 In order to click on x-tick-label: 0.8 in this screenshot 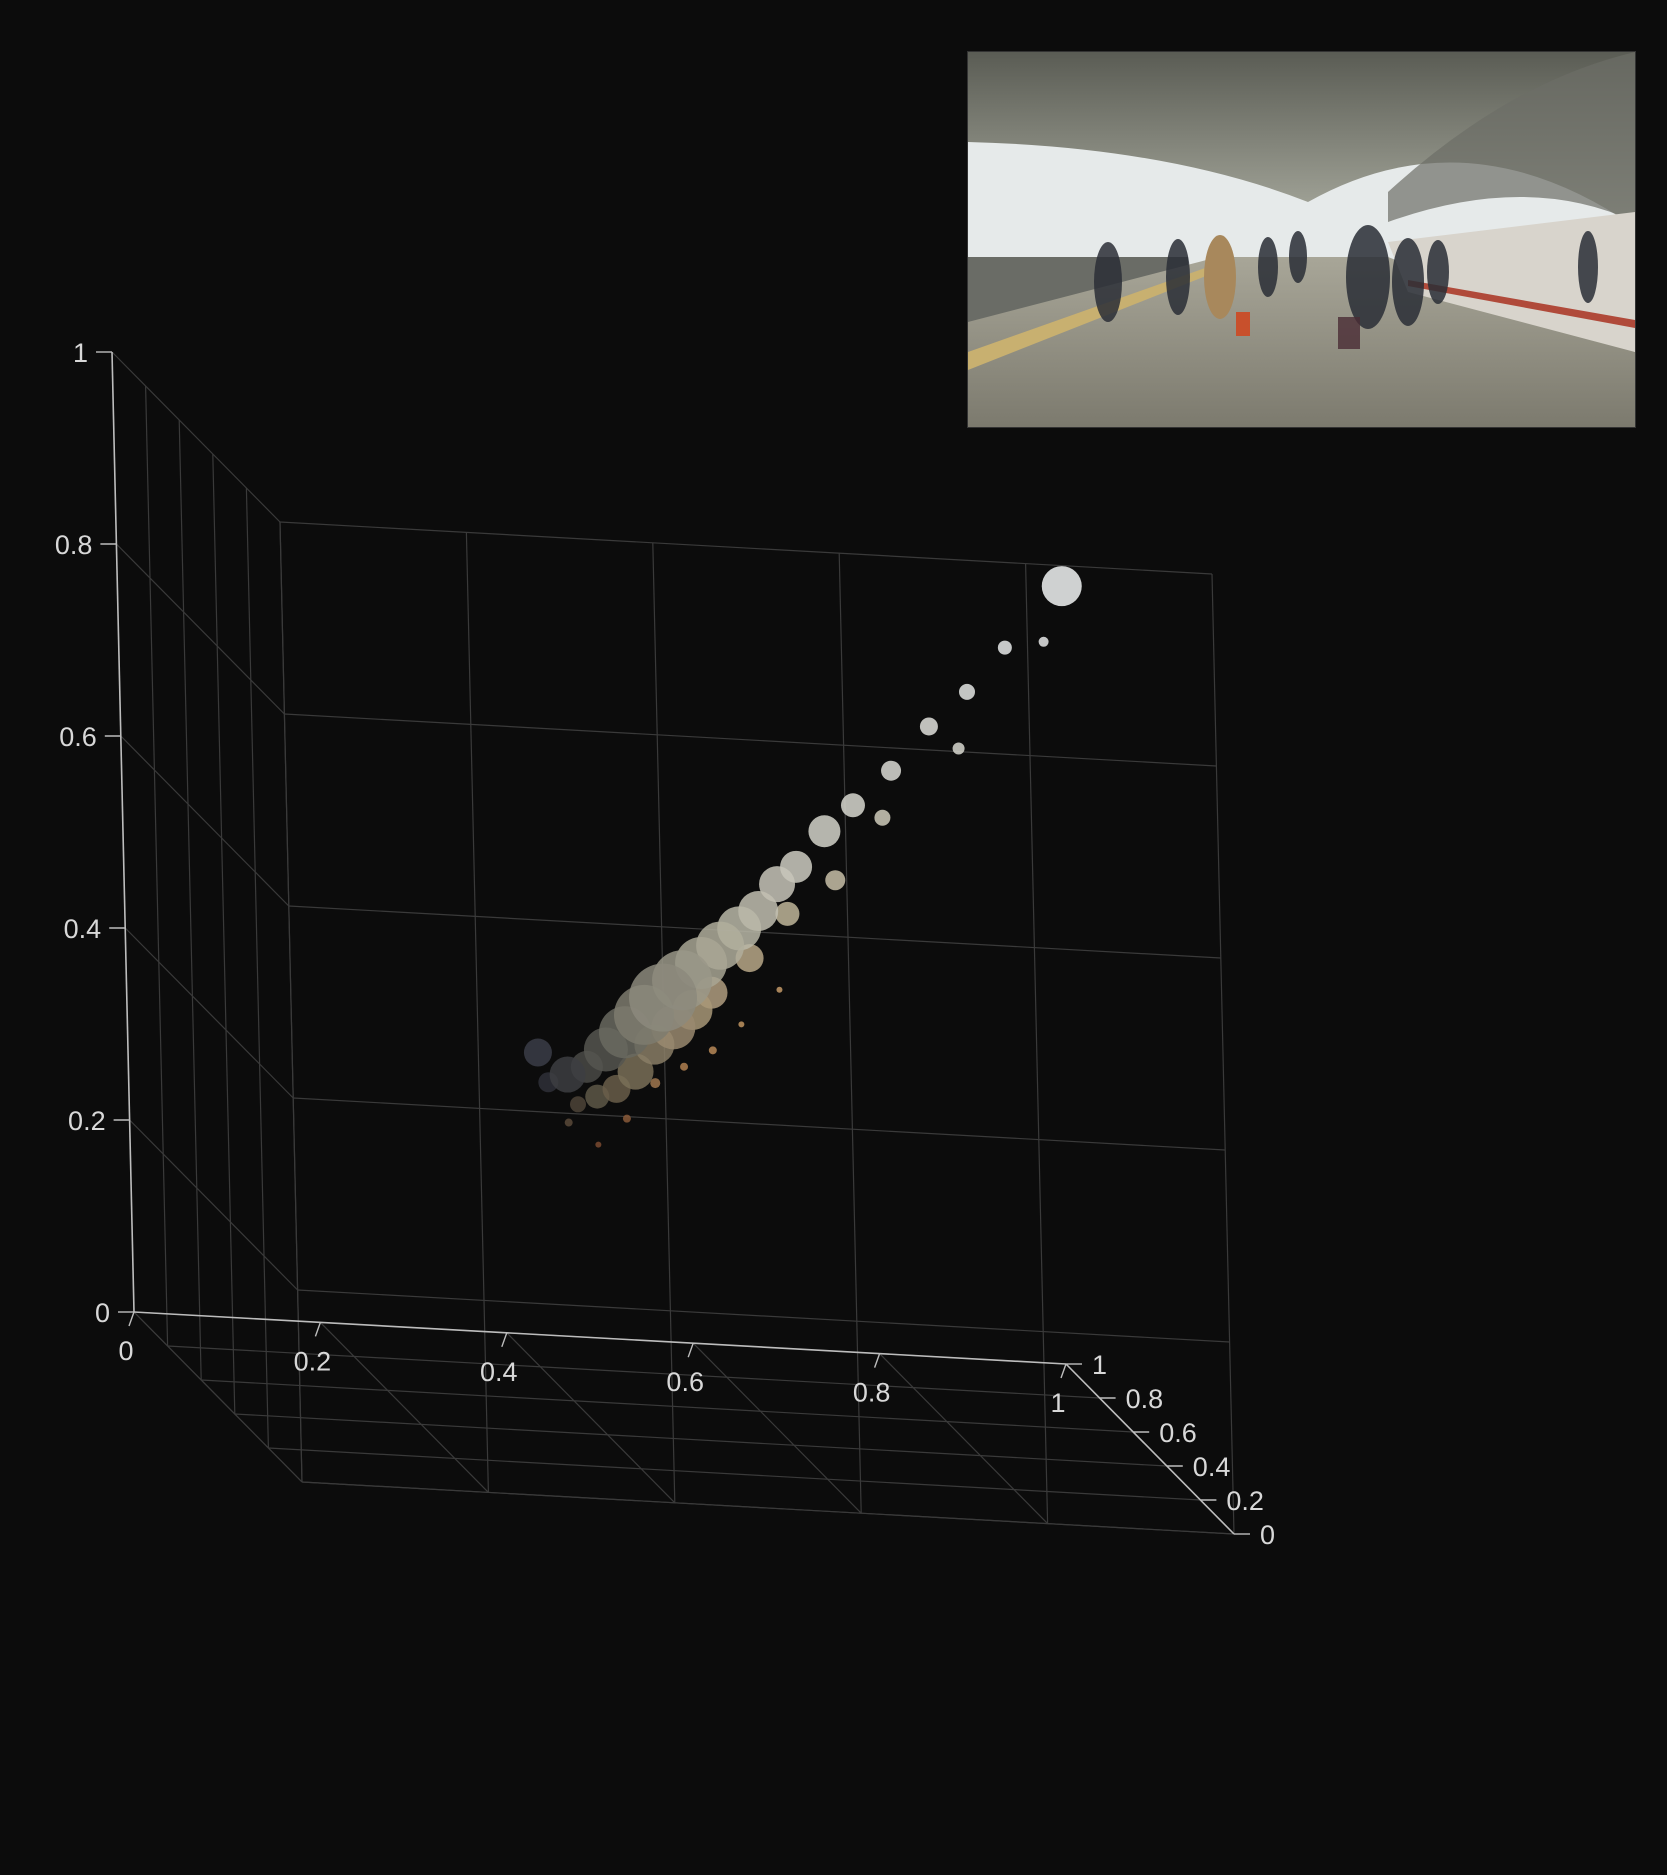, I will do `click(872, 1393)`.